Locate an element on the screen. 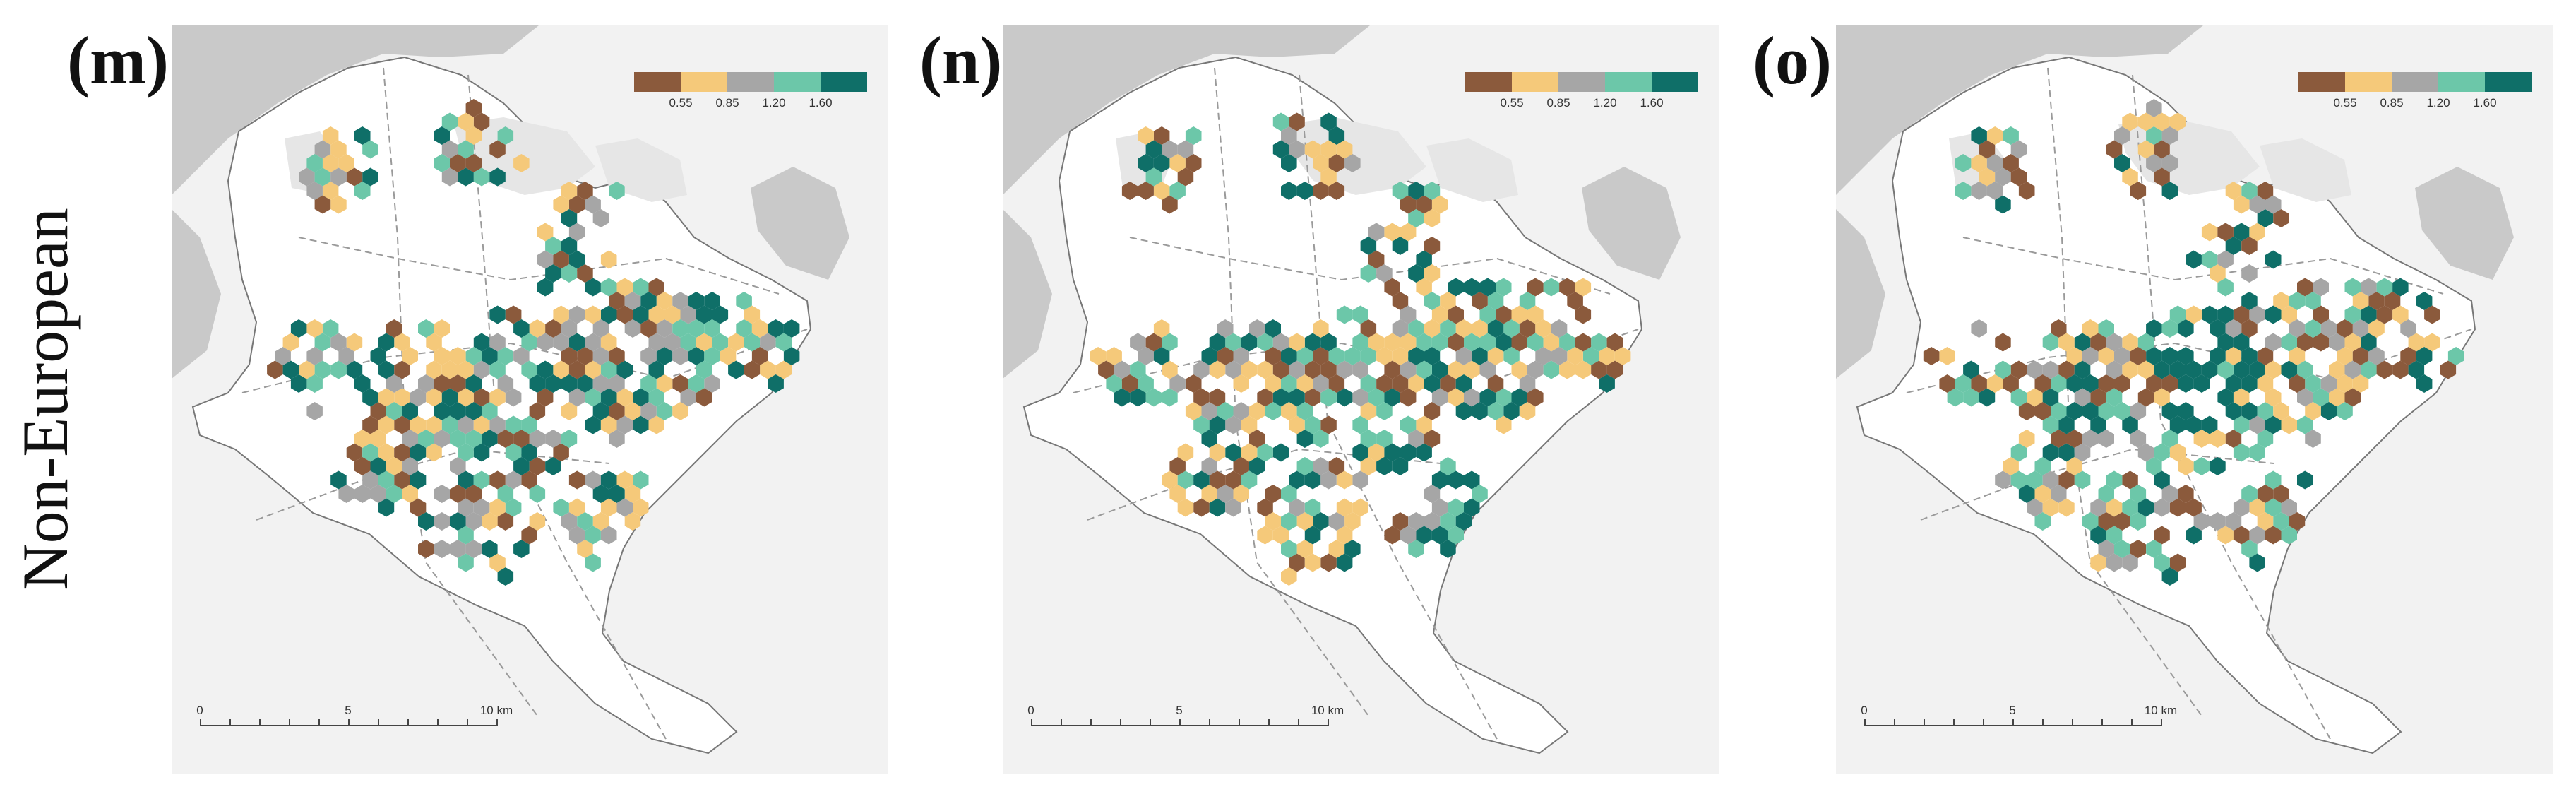 The image size is (2576, 799). scale-bar-tick is located at coordinates (497, 722).